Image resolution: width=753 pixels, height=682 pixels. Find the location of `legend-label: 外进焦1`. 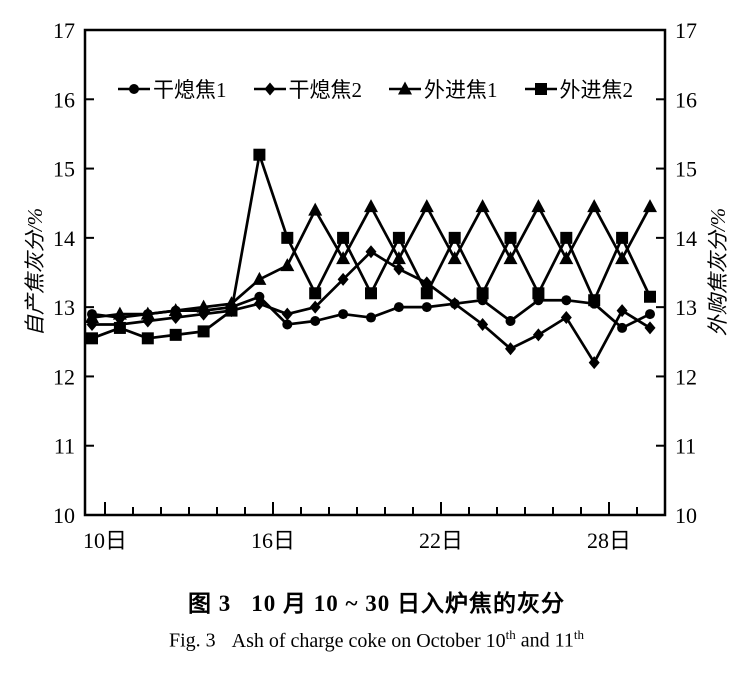

legend-label: 外进焦1 is located at coordinates (461, 90).